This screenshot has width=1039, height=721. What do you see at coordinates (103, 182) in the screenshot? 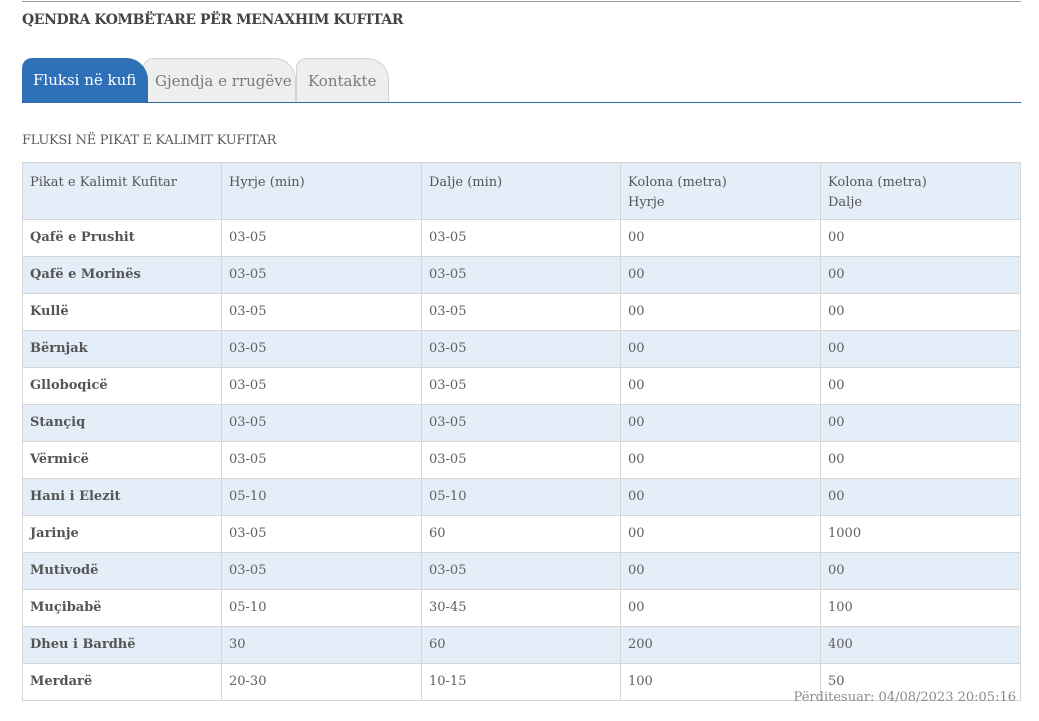
I see `header-label: Pikat e Kalimit Kufitar` at bounding box center [103, 182].